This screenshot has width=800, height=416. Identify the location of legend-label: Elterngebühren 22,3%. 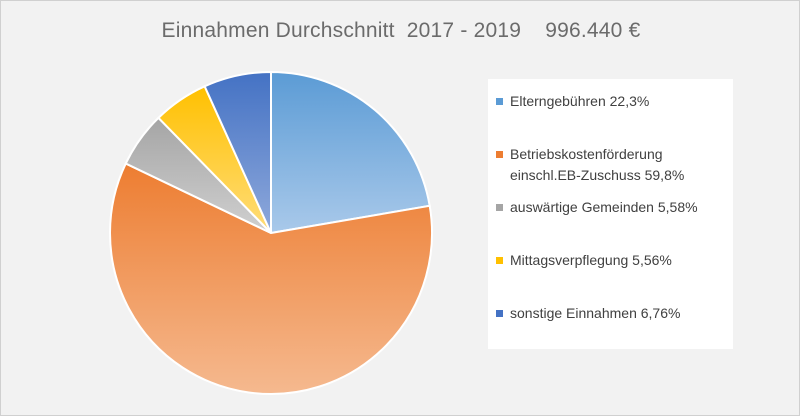
(580, 101).